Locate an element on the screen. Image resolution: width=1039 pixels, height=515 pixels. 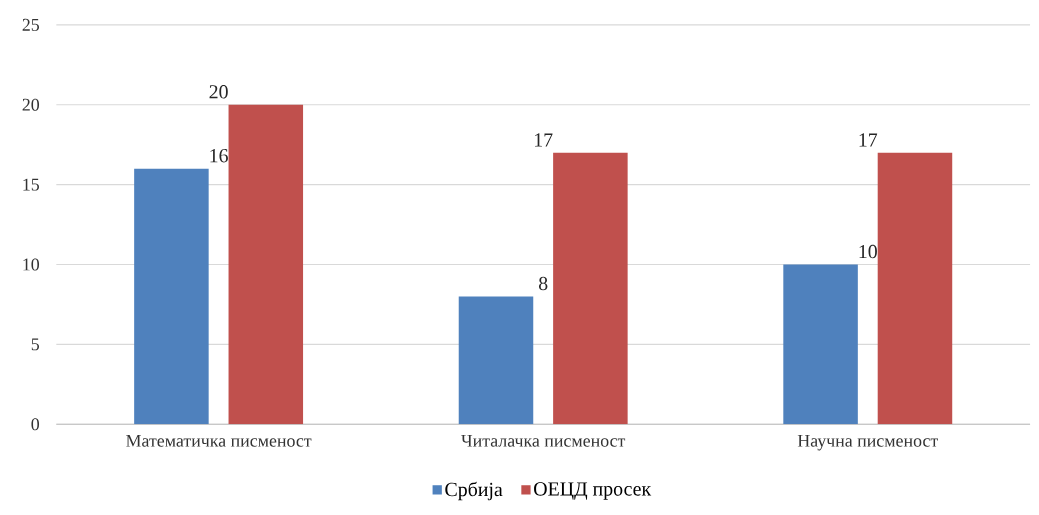
y-tick-label: 20 is located at coordinates (31, 104).